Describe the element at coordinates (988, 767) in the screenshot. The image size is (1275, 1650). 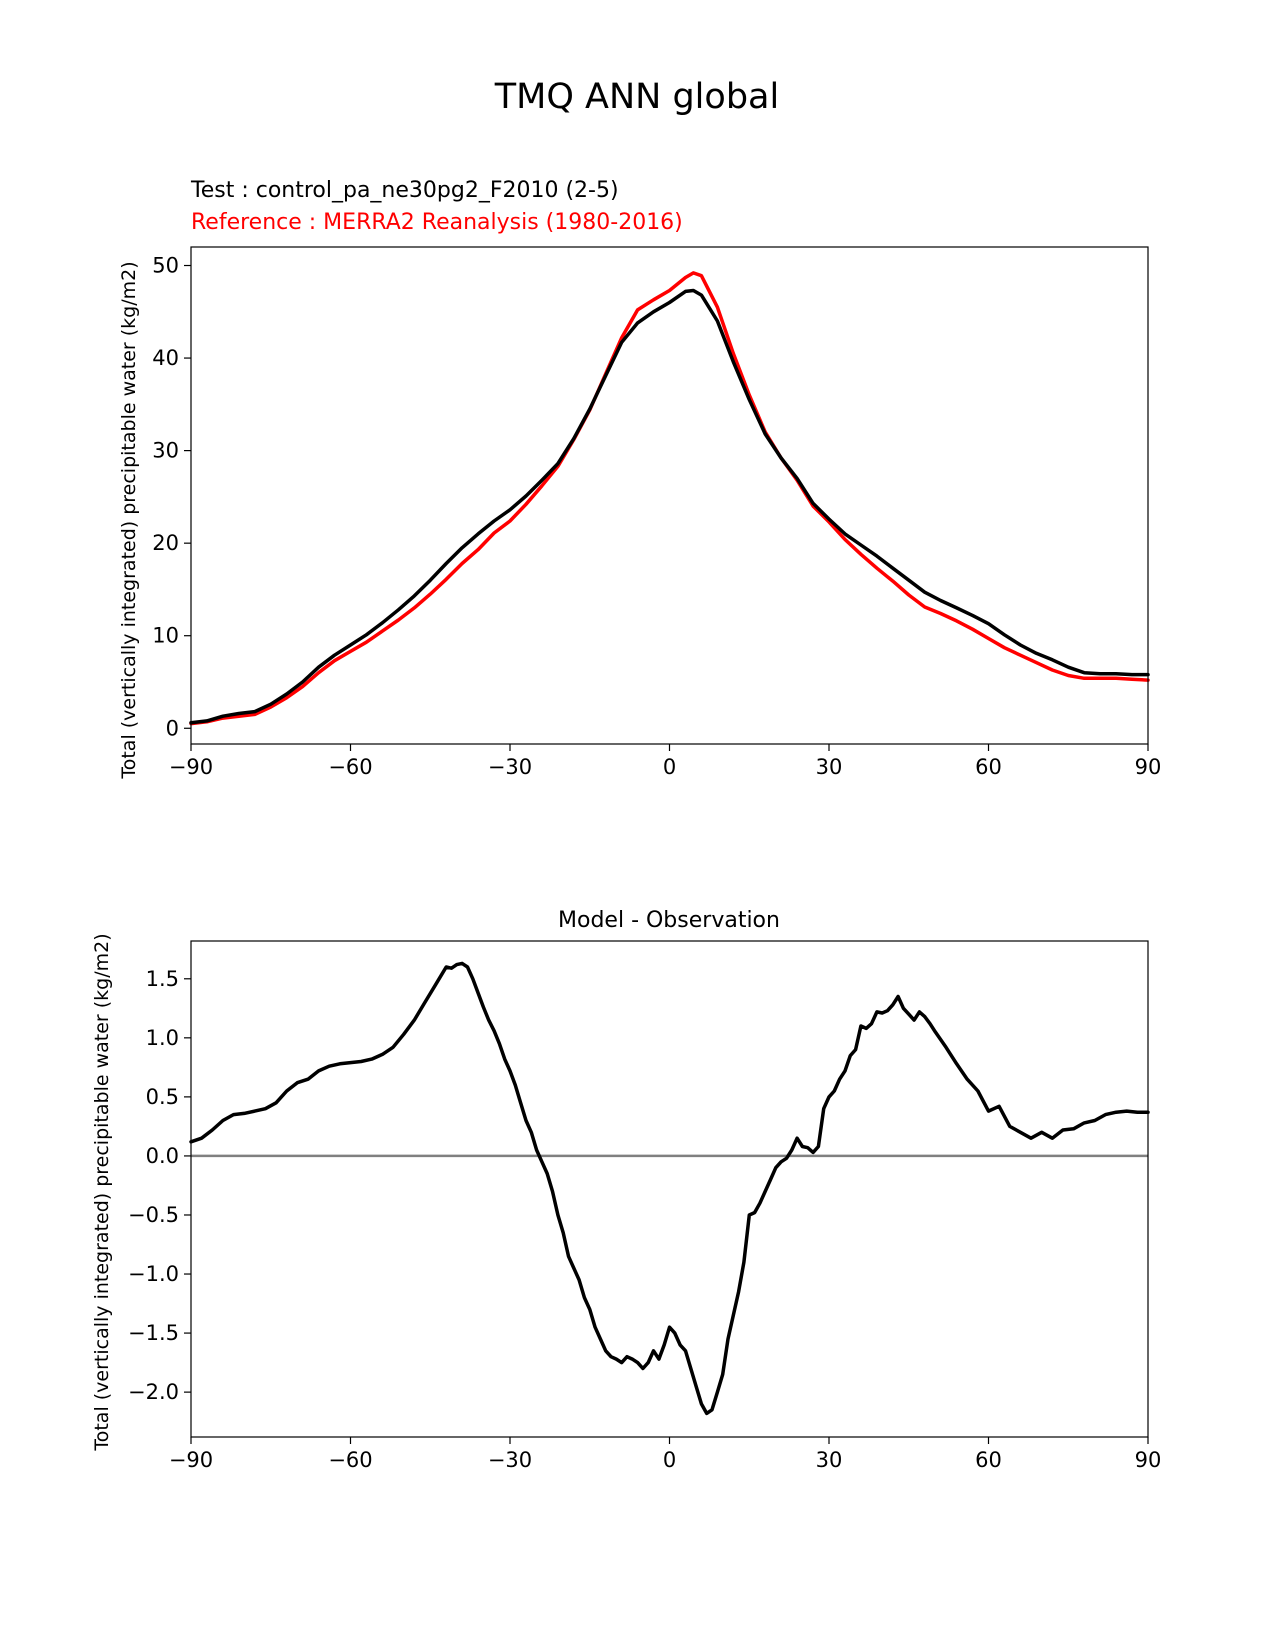
I see `top-x-tick-label: 60` at that location.